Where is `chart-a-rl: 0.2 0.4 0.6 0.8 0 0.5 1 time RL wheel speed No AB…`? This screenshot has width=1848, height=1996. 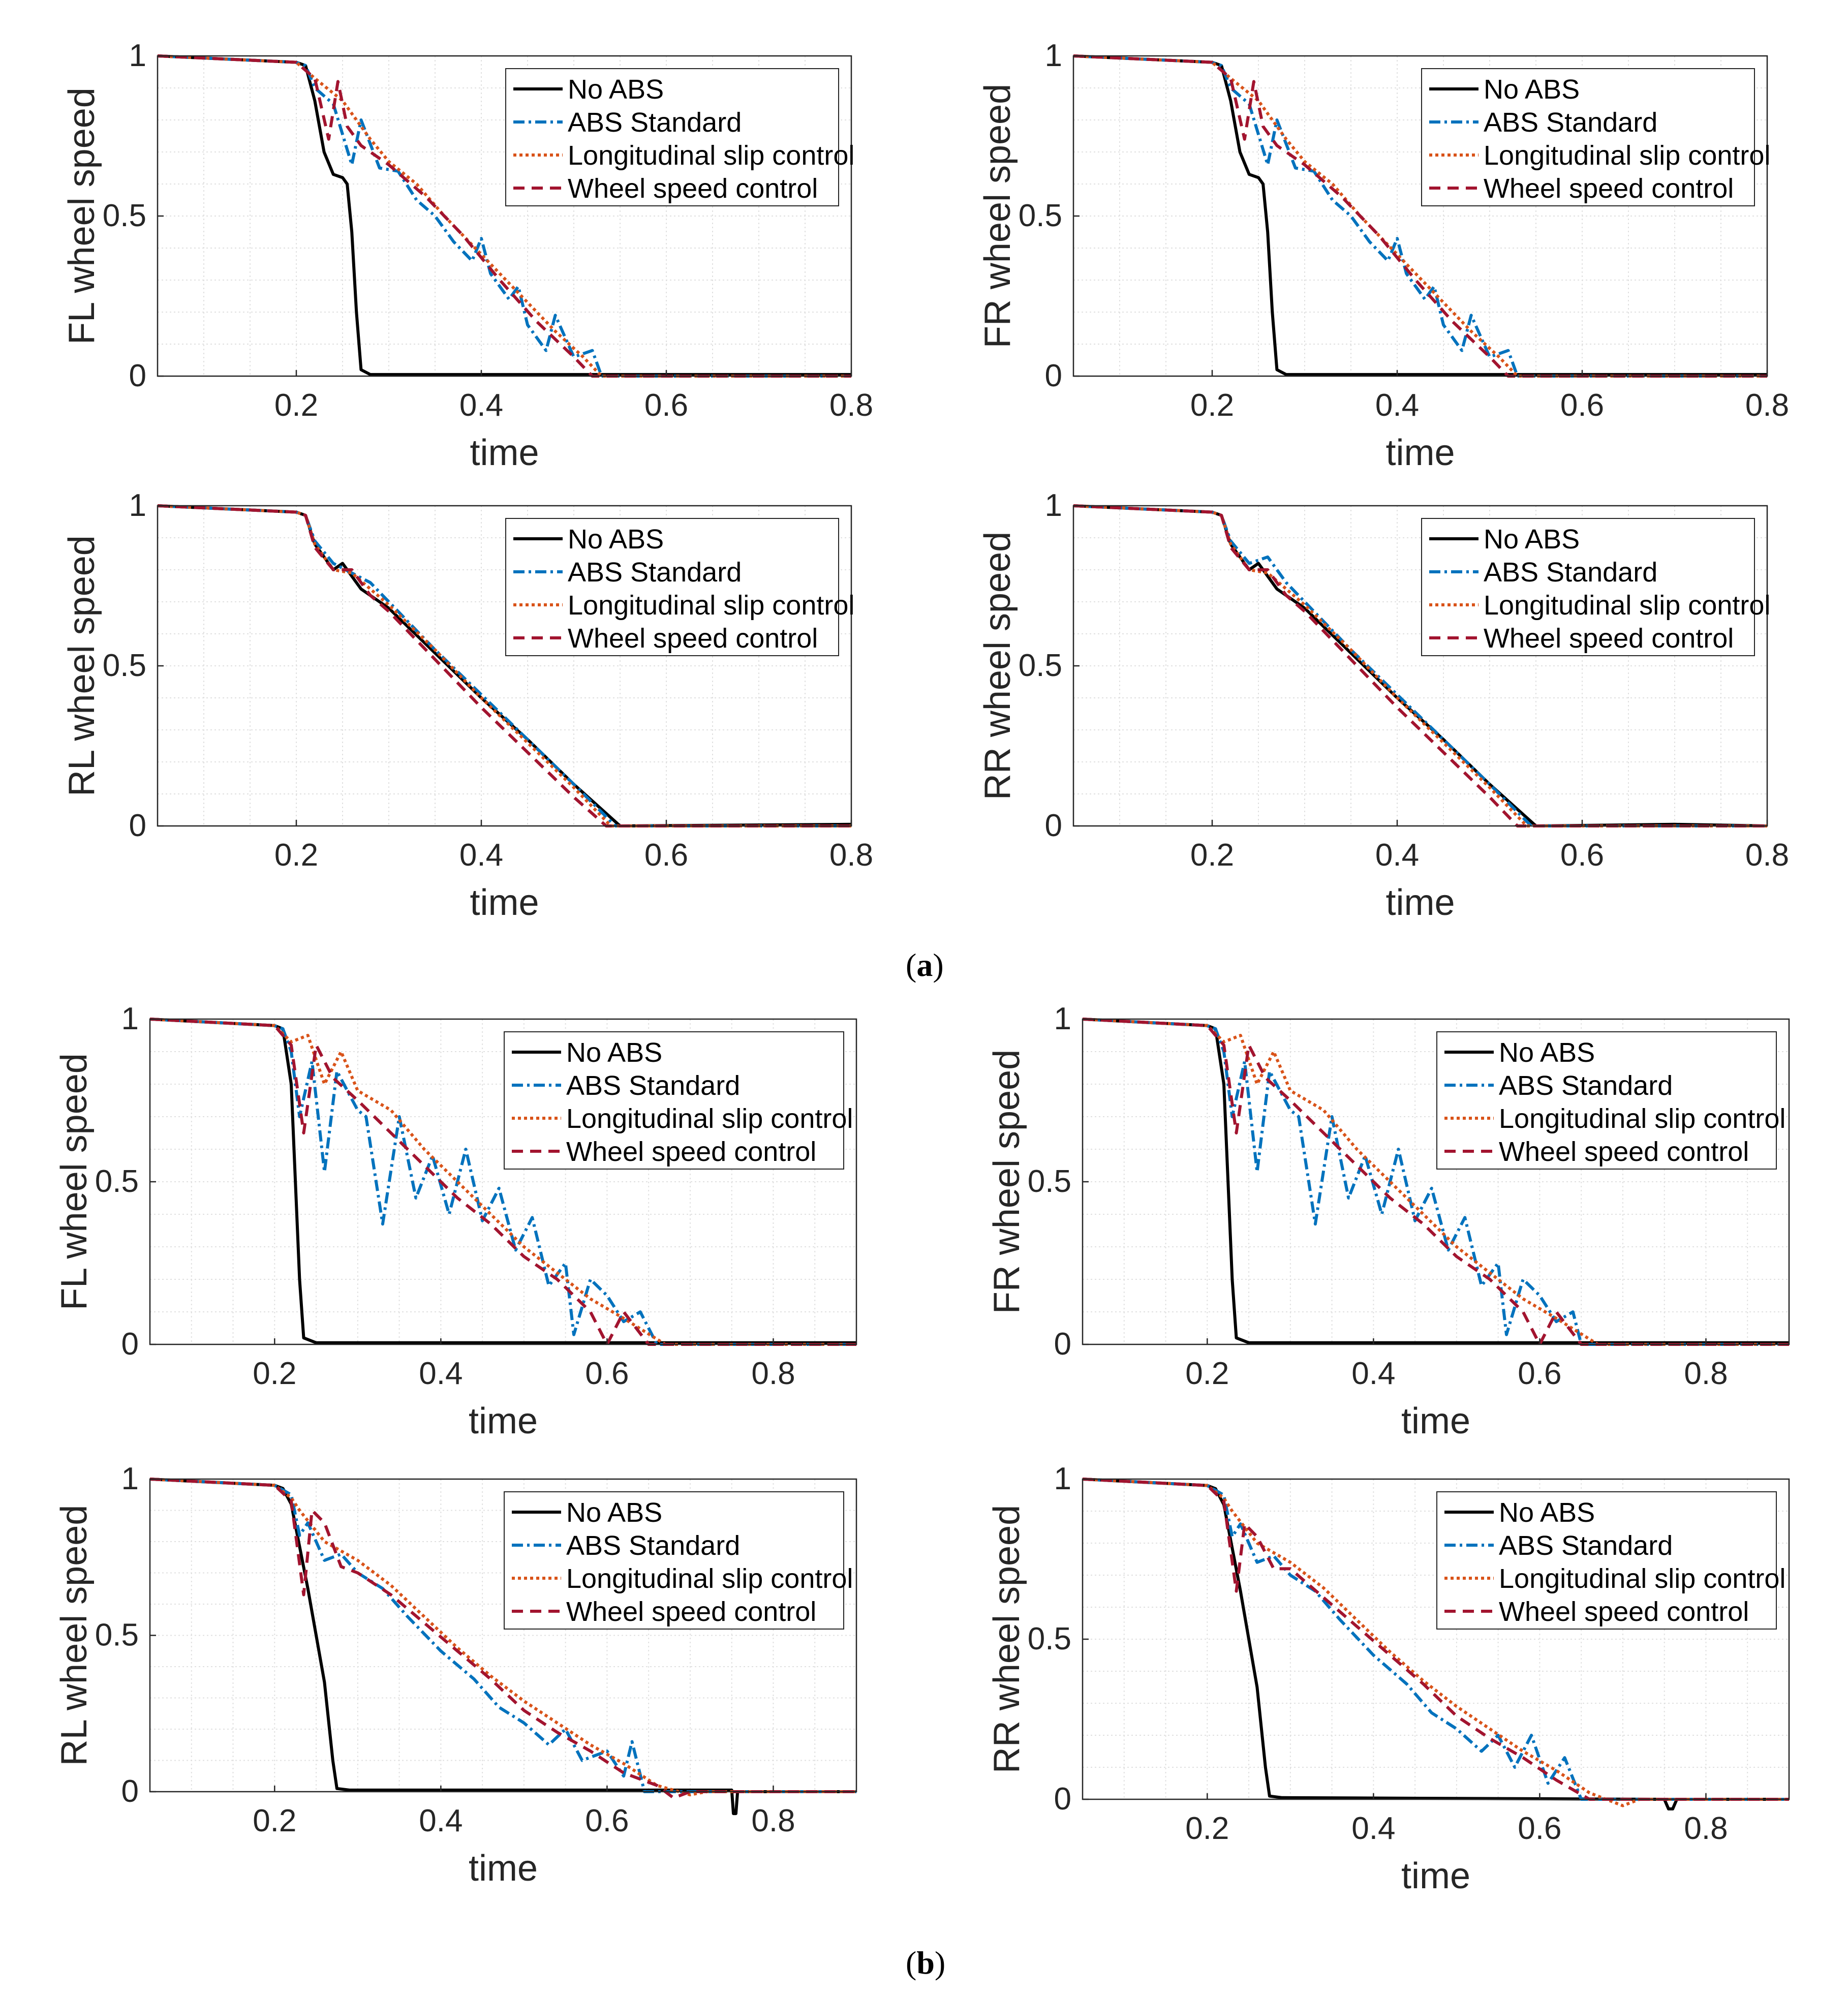 chart-a-rl: 0.2 0.4 0.6 0.8 0 0.5 1 time RL wheel speed No AB… is located at coordinates (467, 705).